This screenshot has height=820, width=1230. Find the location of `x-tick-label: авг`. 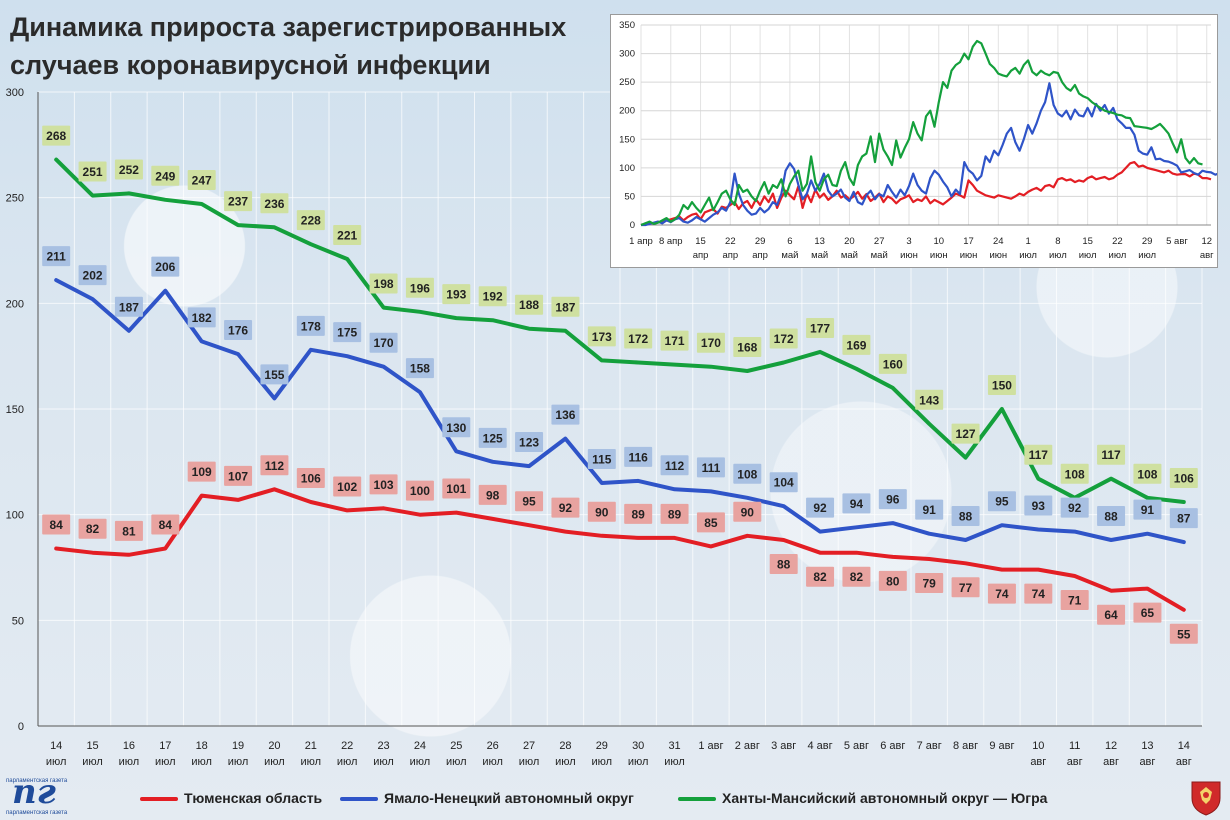

x-tick-label: авг is located at coordinates (1184, 762).